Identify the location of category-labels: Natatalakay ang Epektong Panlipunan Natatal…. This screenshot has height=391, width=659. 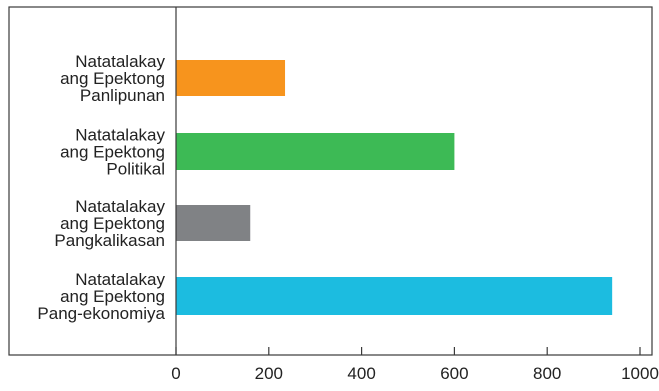
(101, 187).